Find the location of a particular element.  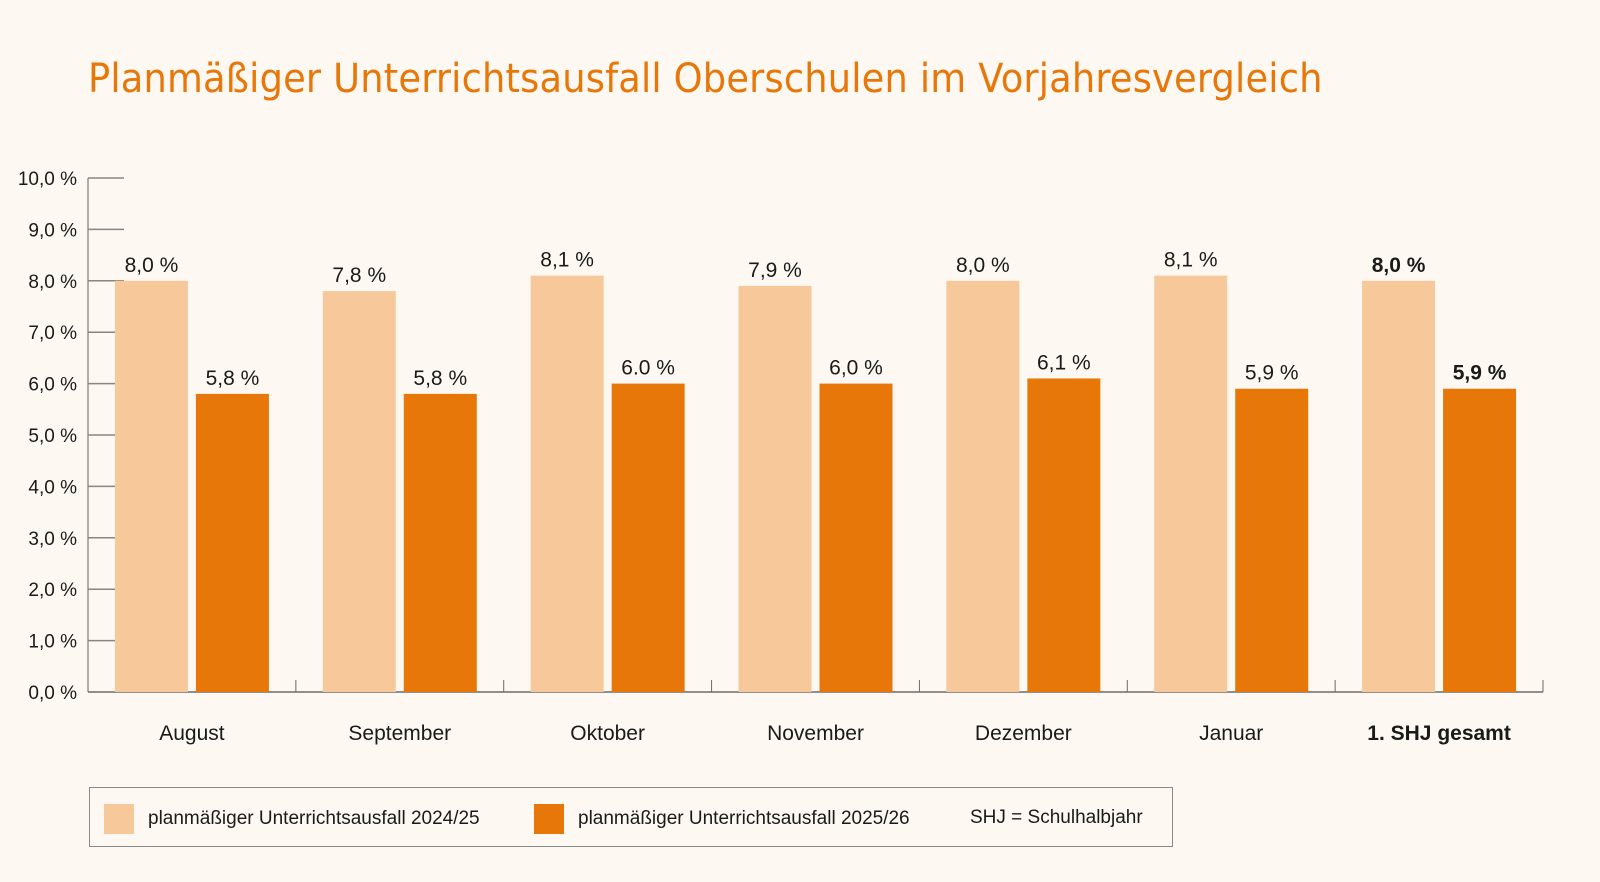

y-tick-label: 7,0 % is located at coordinates (52, 333).